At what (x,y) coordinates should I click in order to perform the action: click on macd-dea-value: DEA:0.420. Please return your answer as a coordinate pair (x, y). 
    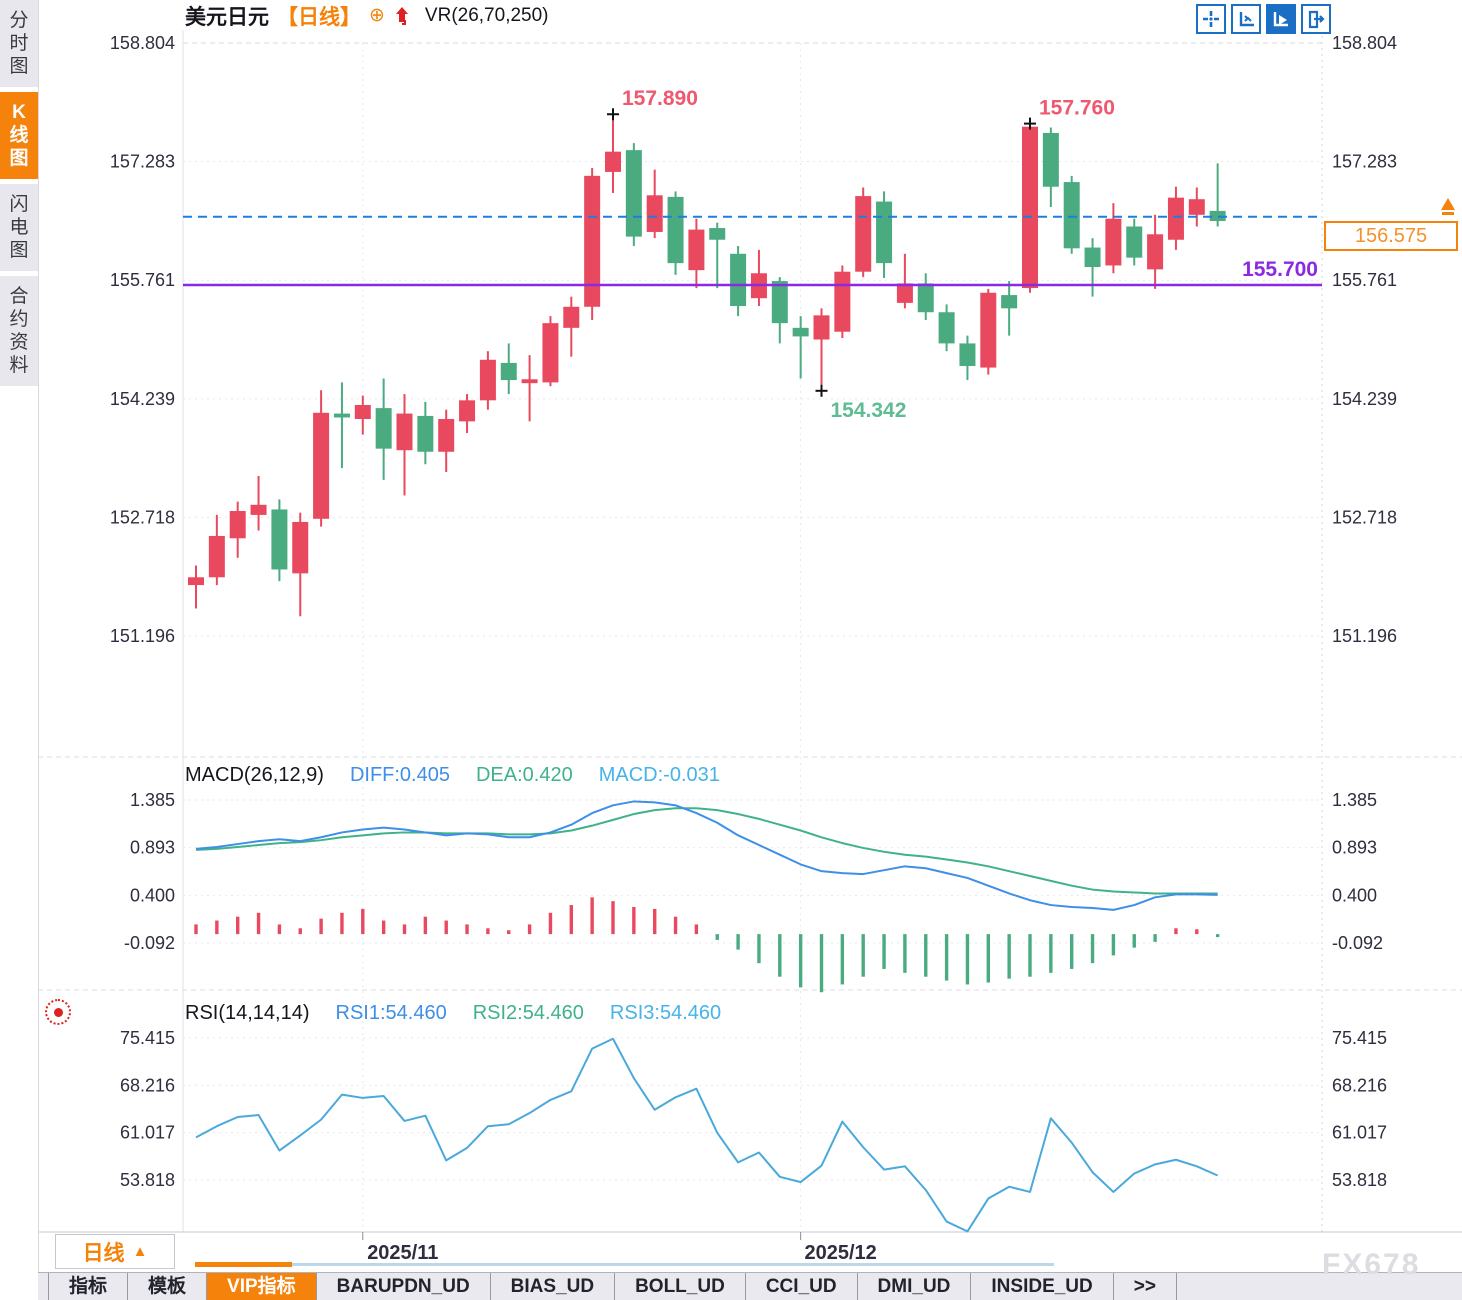
    Looking at the image, I should click on (524, 774).